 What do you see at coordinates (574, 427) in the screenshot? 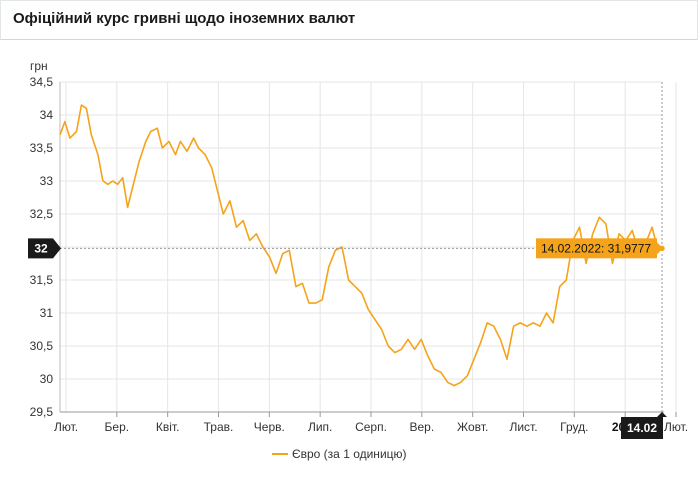
I see `x-tick-label: Груд.` at bounding box center [574, 427].